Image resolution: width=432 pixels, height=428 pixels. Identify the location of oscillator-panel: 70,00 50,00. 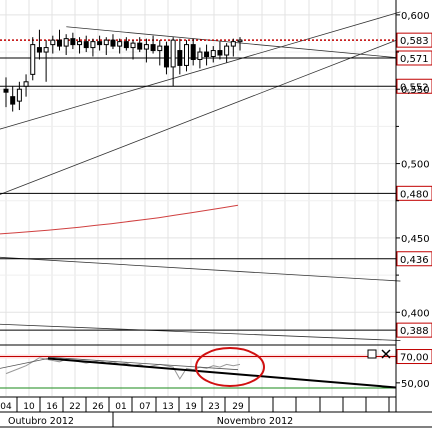
(216, 367).